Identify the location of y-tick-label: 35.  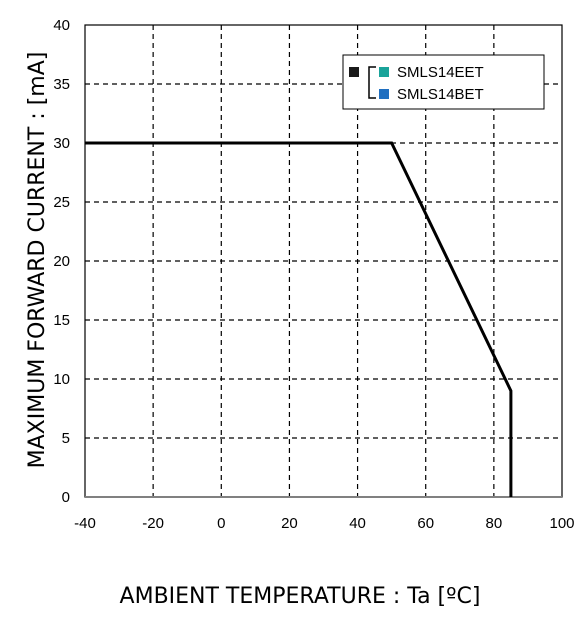
(61, 84).